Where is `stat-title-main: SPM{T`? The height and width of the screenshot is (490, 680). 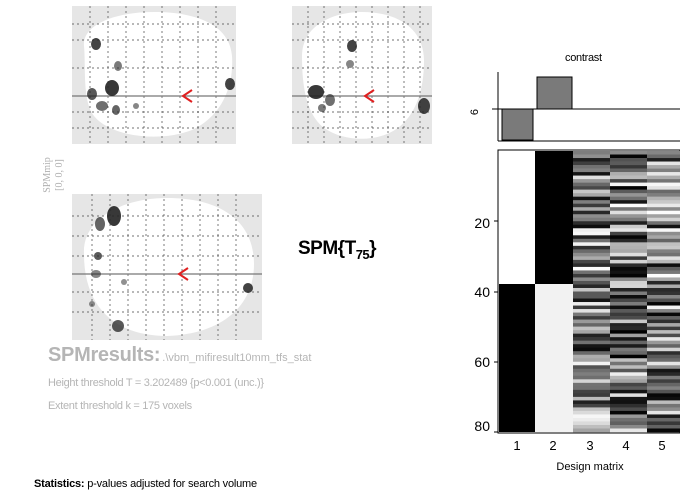
stat-title-main: SPM{T is located at coordinates (327, 248).